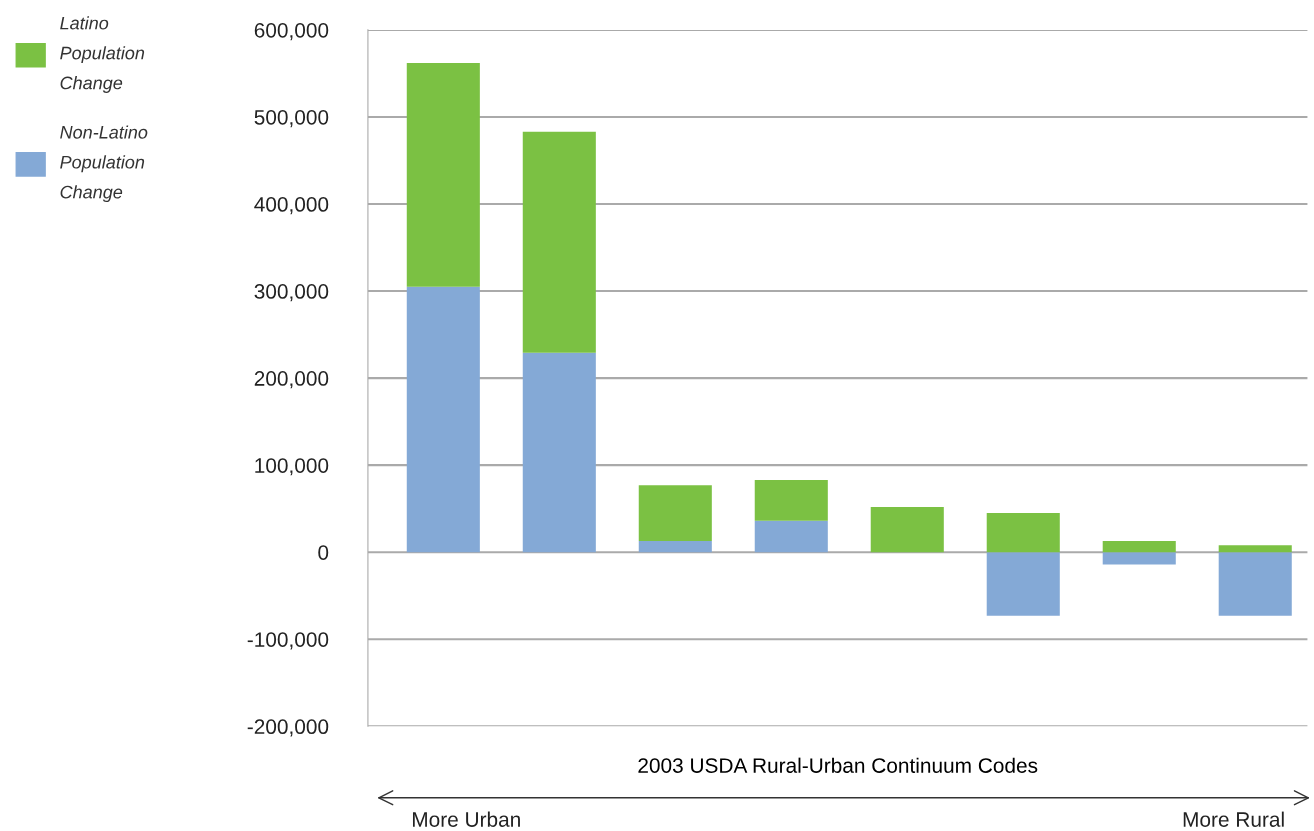 This screenshot has width=1314, height=831. Describe the element at coordinates (838, 765) in the screenshot. I see `x-axis-title: 2003 USDA Rural-Urban Continuum Codes` at that location.